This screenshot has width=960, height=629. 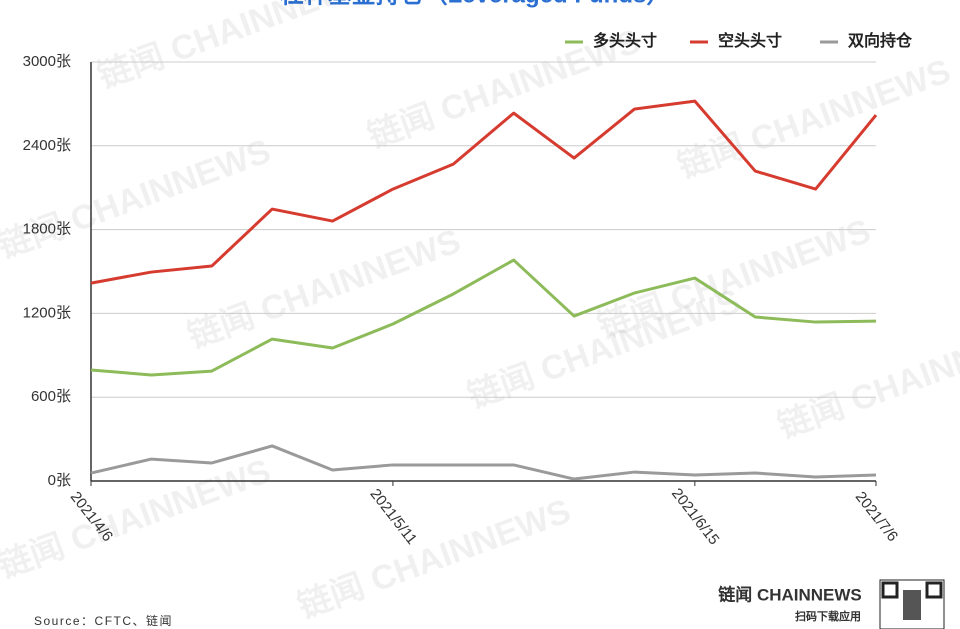 I want to click on source: Source：CFTC、链闻, so click(x=103, y=620).